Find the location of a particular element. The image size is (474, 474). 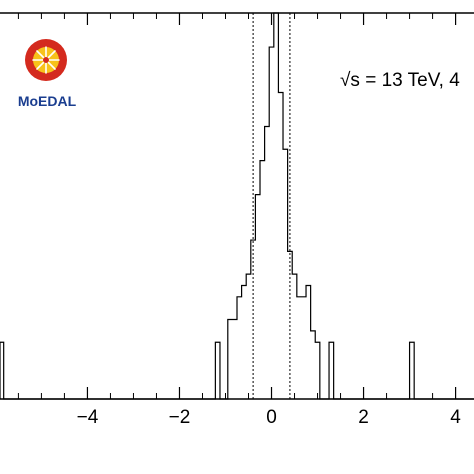

moedal-logo: MoEDAL is located at coordinates (47, 74).